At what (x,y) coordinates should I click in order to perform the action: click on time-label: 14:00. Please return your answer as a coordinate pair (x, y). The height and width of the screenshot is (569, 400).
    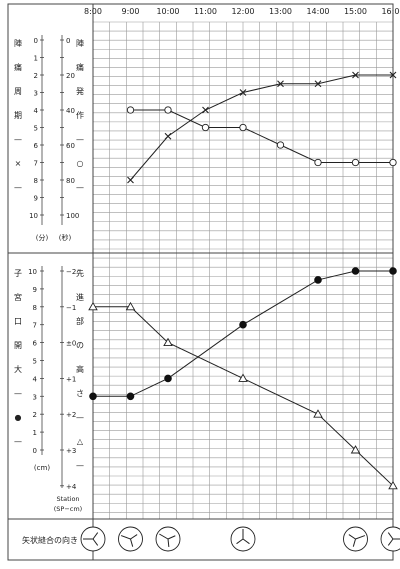
    Looking at the image, I should click on (317, 11).